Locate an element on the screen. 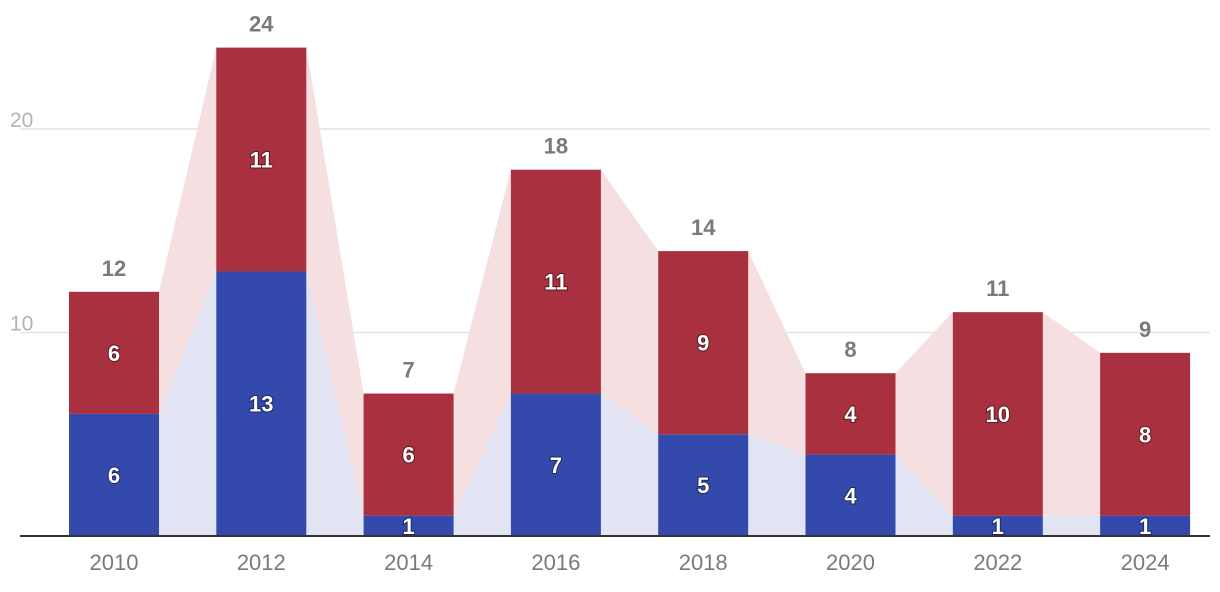  total-value-label: 9 is located at coordinates (1145, 329).